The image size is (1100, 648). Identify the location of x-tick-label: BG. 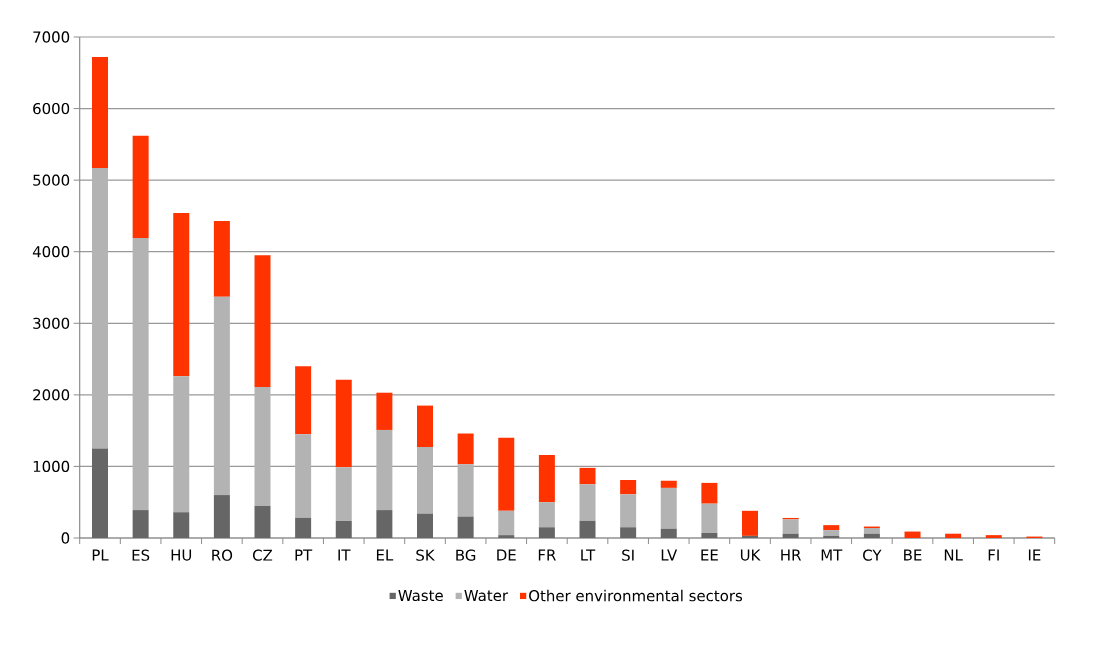
(466, 555).